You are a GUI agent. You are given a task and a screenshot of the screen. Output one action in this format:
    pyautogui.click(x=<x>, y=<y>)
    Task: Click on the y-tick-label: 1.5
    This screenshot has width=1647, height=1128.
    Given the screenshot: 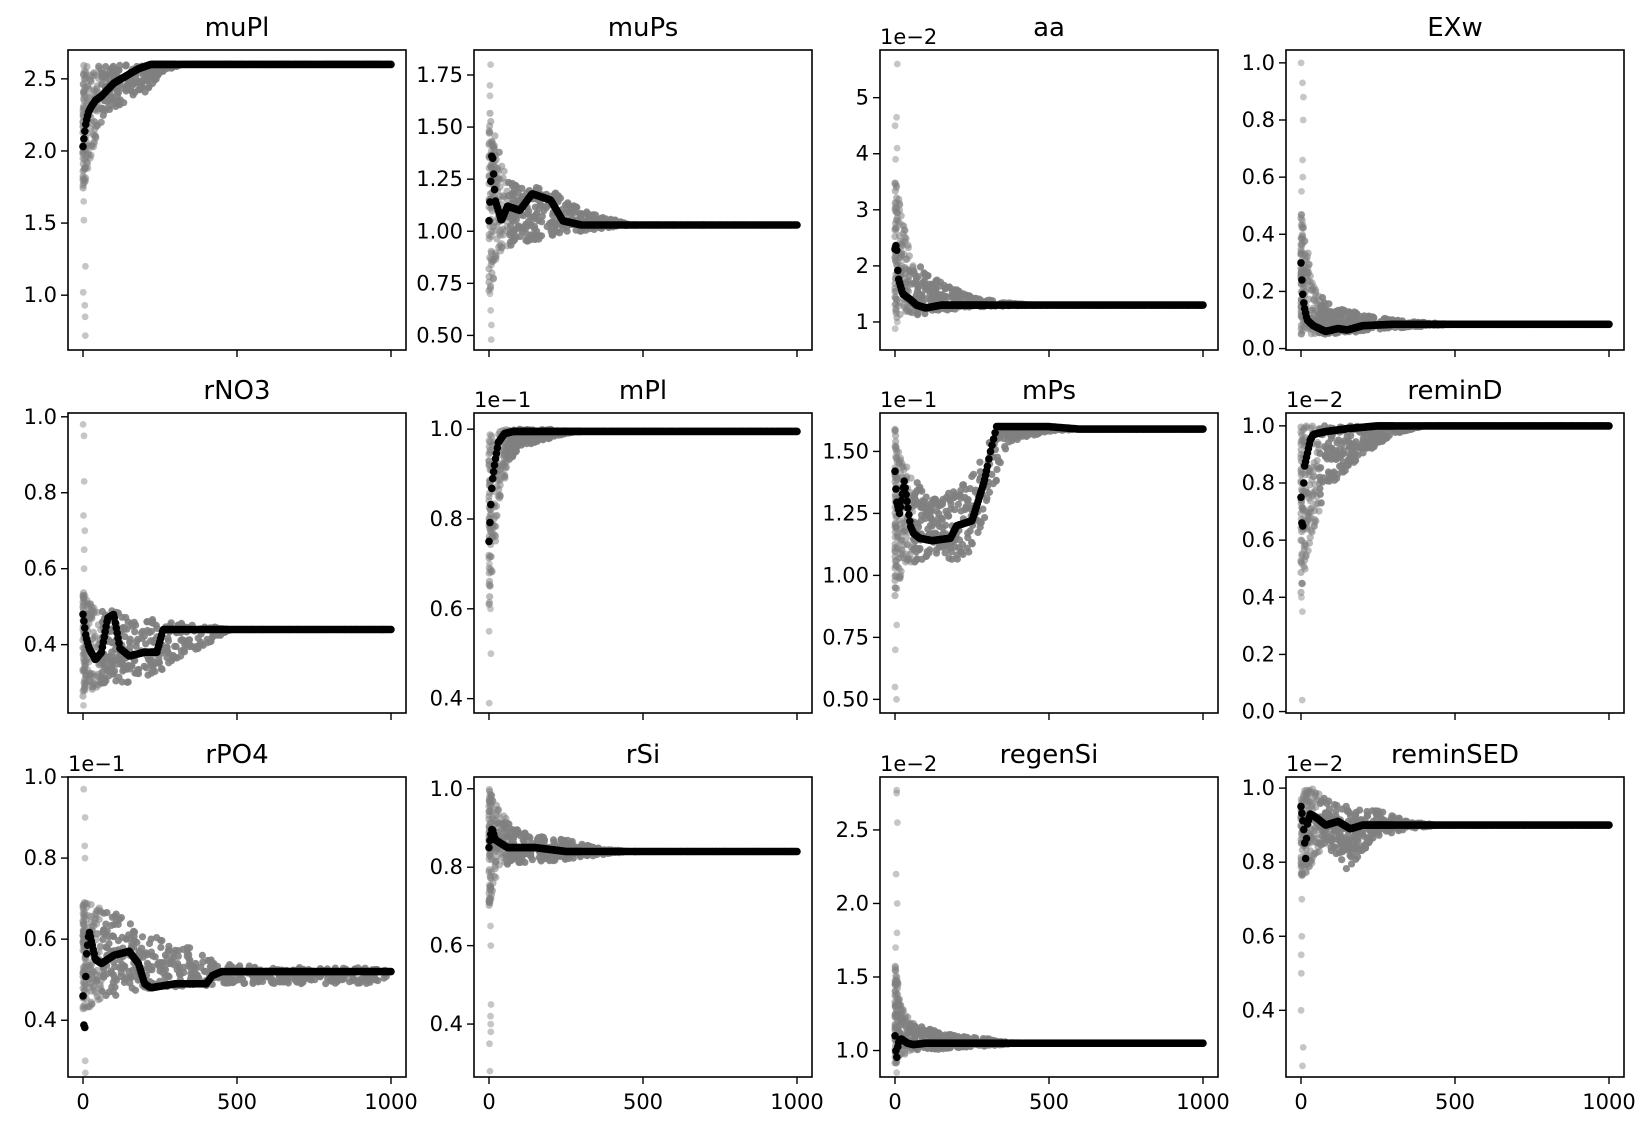 What is the action you would take?
    pyautogui.click(x=40, y=223)
    